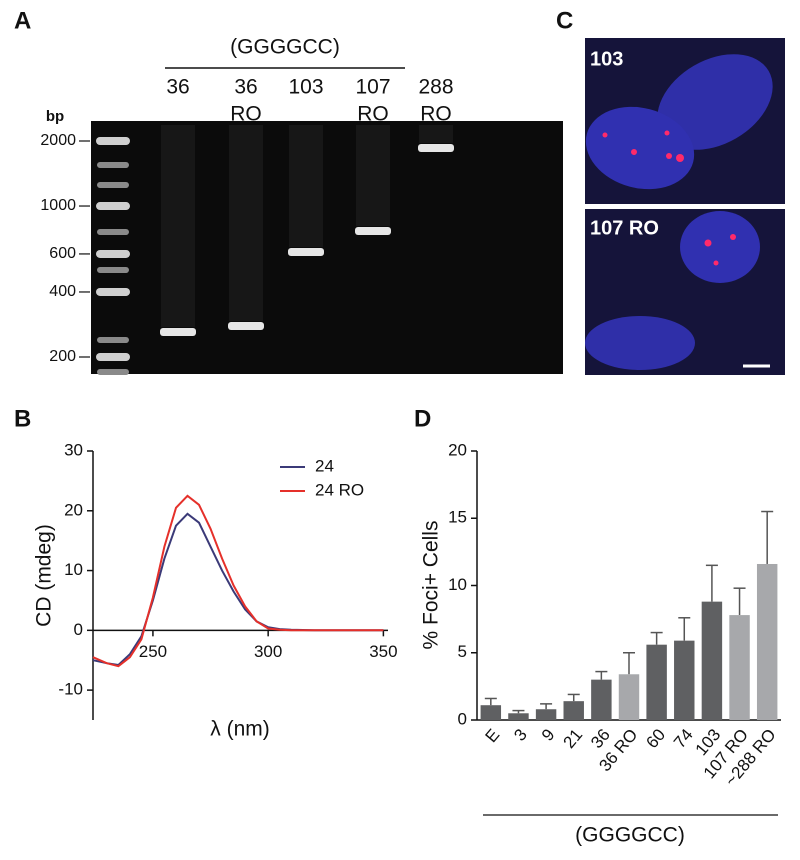 Image resolution: width=800 pixels, height=860 pixels. Describe the element at coordinates (70, 689) in the screenshot. I see `y-tick-label: -10` at that location.